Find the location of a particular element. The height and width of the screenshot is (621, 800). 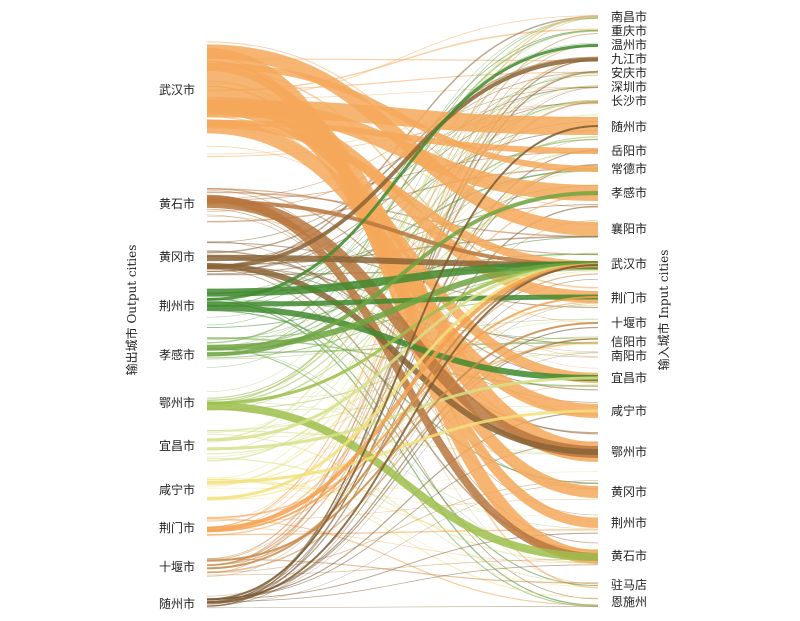

source-label-8: 荆门市 is located at coordinates (177, 527).